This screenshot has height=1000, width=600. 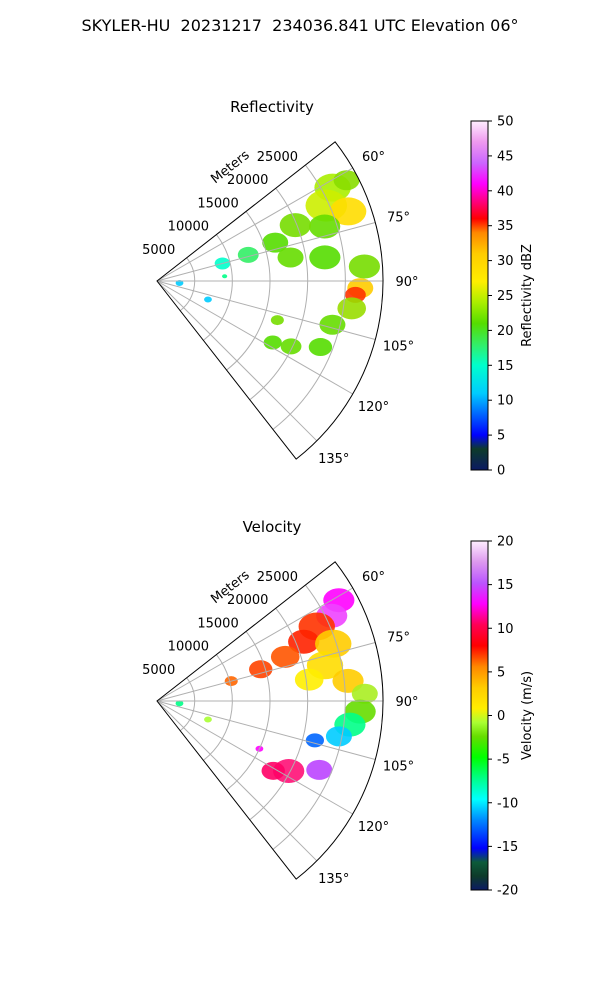 I want to click on colorbar-tick-label: -10, so click(x=507, y=803).